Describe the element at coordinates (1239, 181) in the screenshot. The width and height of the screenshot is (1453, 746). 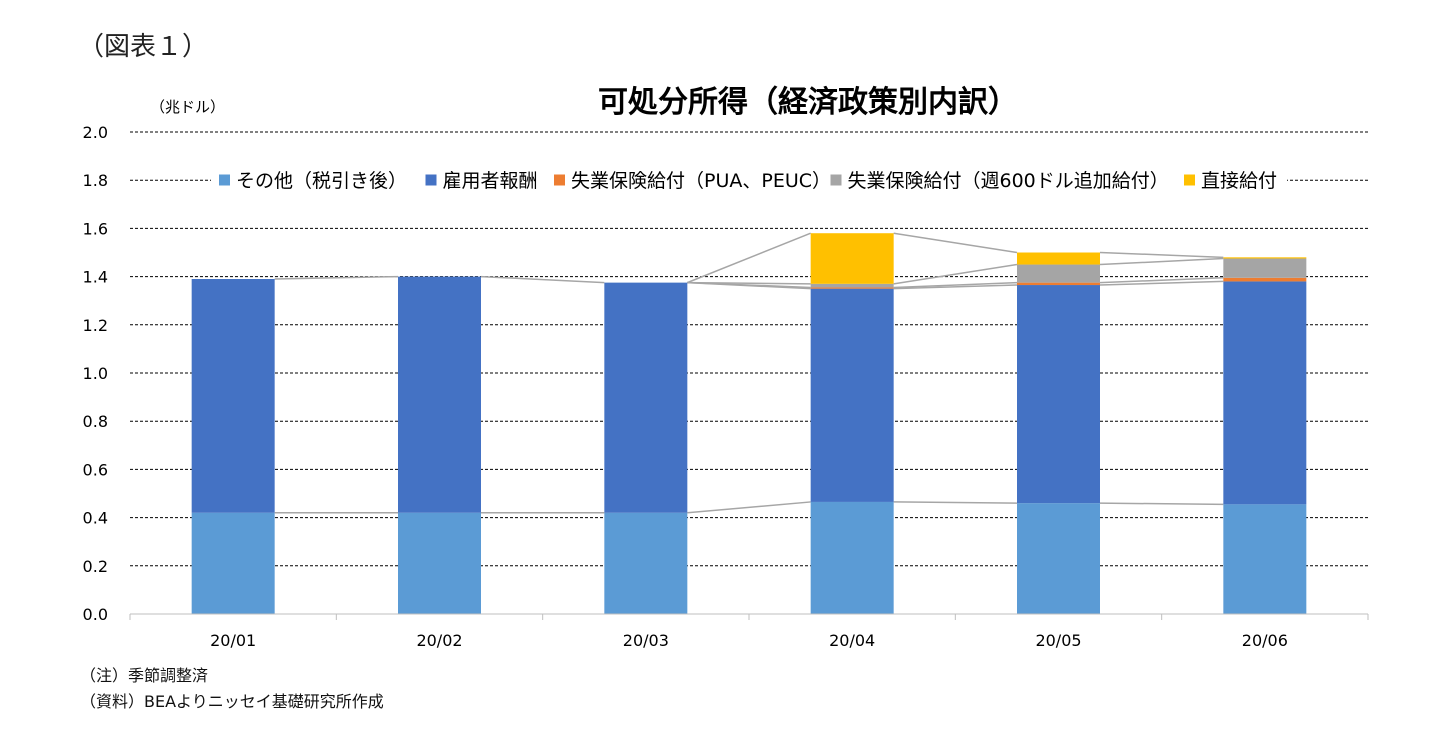
I see `legend-label: 直接給付` at that location.